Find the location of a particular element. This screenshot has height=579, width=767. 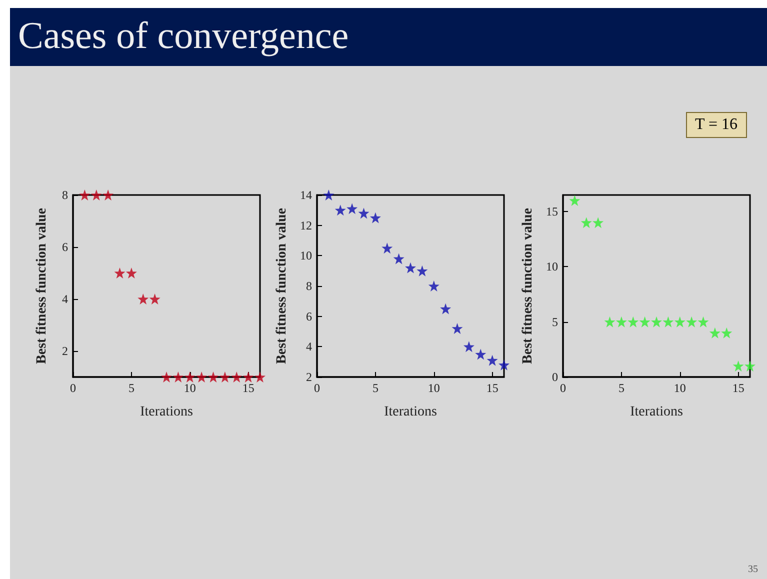

y-tick-label: 15 is located at coordinates (552, 211).